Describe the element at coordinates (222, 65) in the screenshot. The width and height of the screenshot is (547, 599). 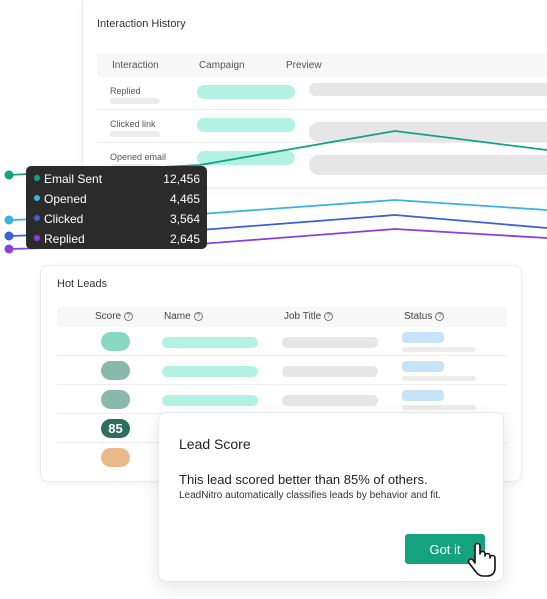
I see `column-campaign: Campaign` at that location.